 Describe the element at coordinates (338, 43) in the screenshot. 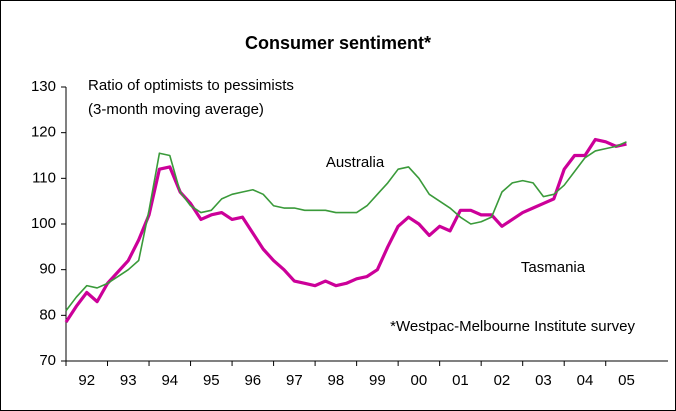

I see `chart-title: Consumer sentiment*` at that location.